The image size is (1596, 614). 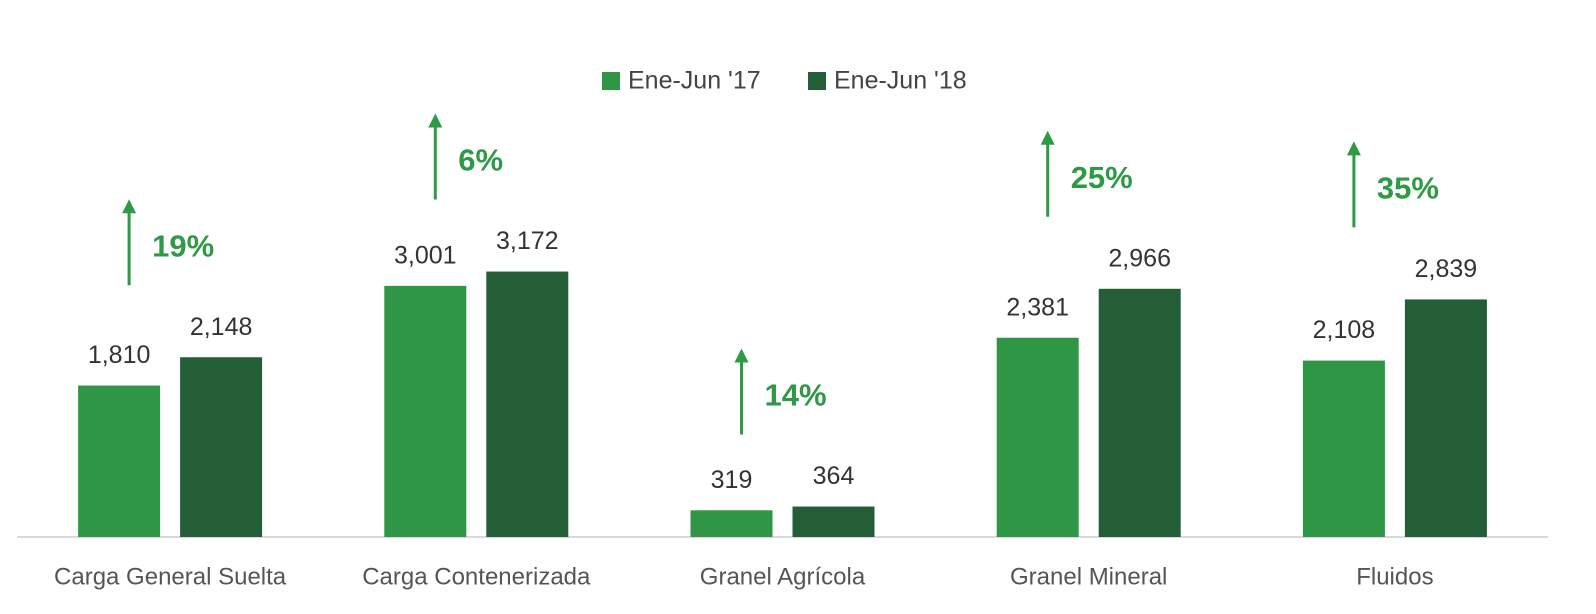 What do you see at coordinates (170, 576) in the screenshot?
I see `x-tick-label: Carga General Suelta` at bounding box center [170, 576].